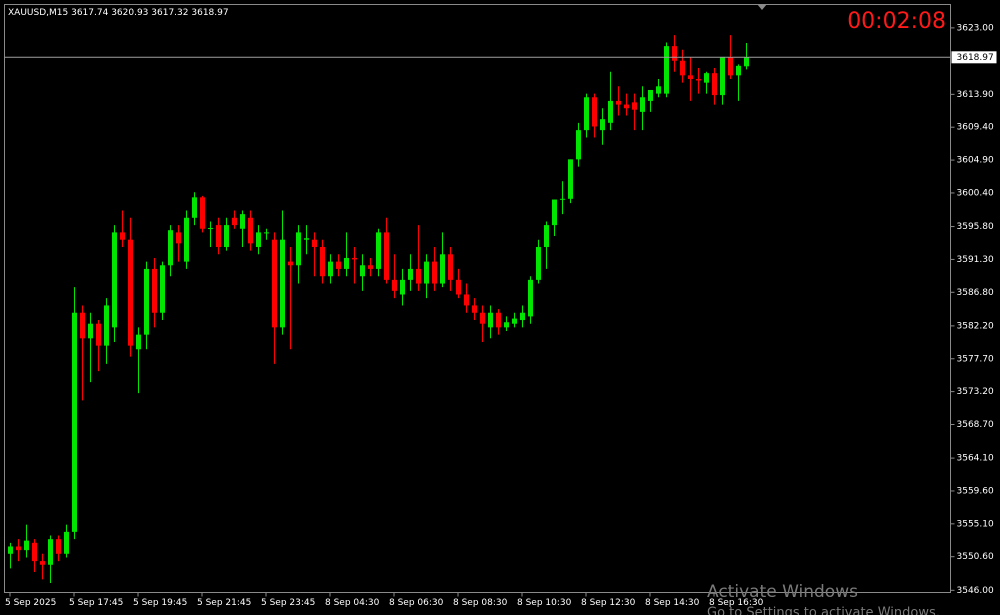  What do you see at coordinates (782, 592) in the screenshot?
I see `watermark-title: Activate Windows` at bounding box center [782, 592].